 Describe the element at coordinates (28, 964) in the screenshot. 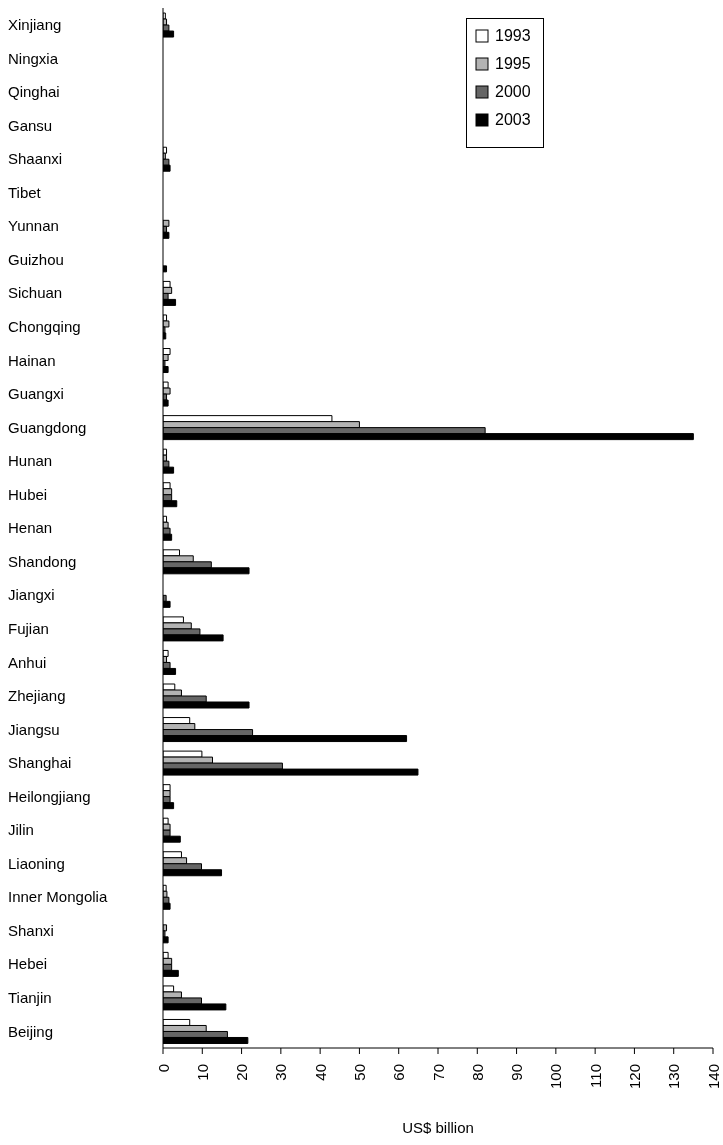

I see `y-tick-label: Hebei` at that location.